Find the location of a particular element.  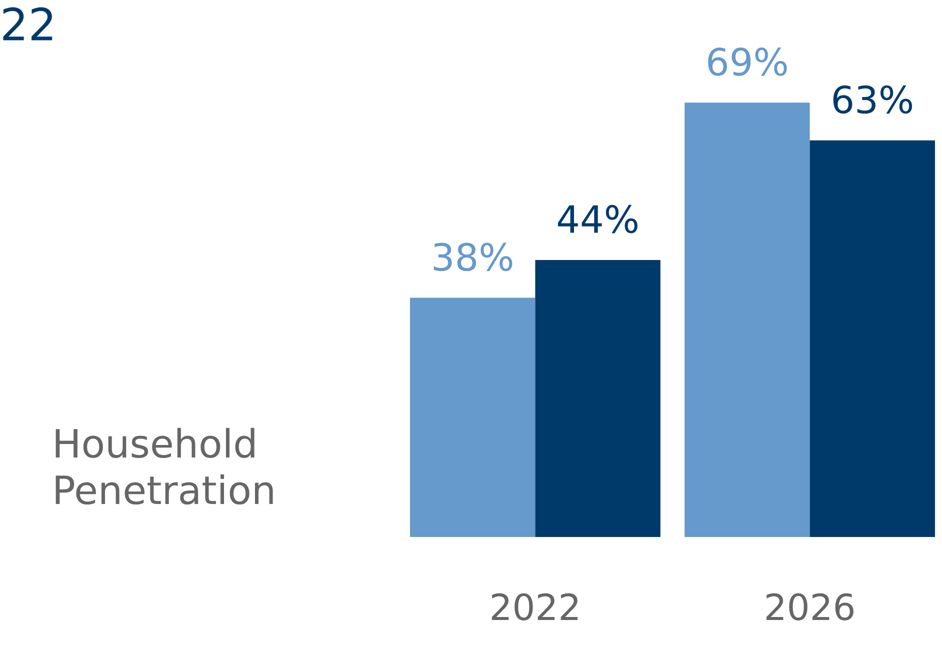

text: 22 is located at coordinates (27, 23).